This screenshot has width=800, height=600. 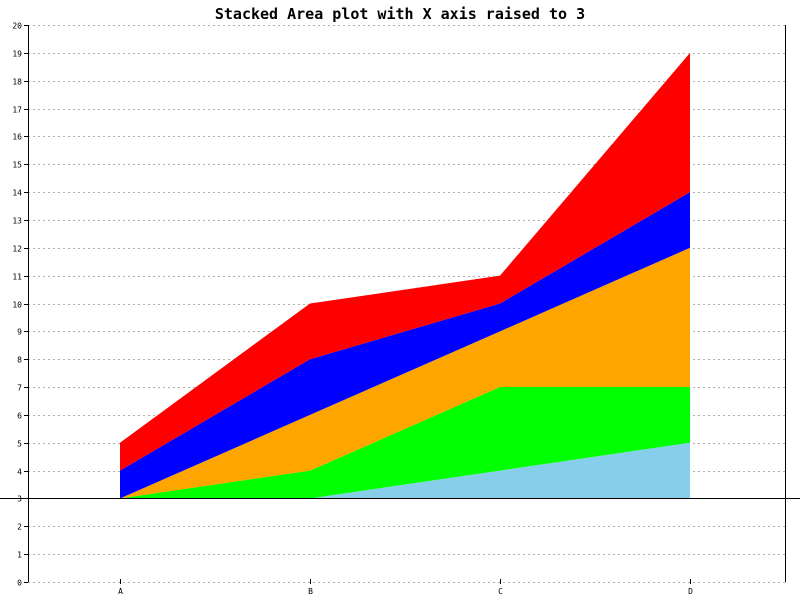 I want to click on x-tick-labels: A B C D, so click(x=405, y=587).